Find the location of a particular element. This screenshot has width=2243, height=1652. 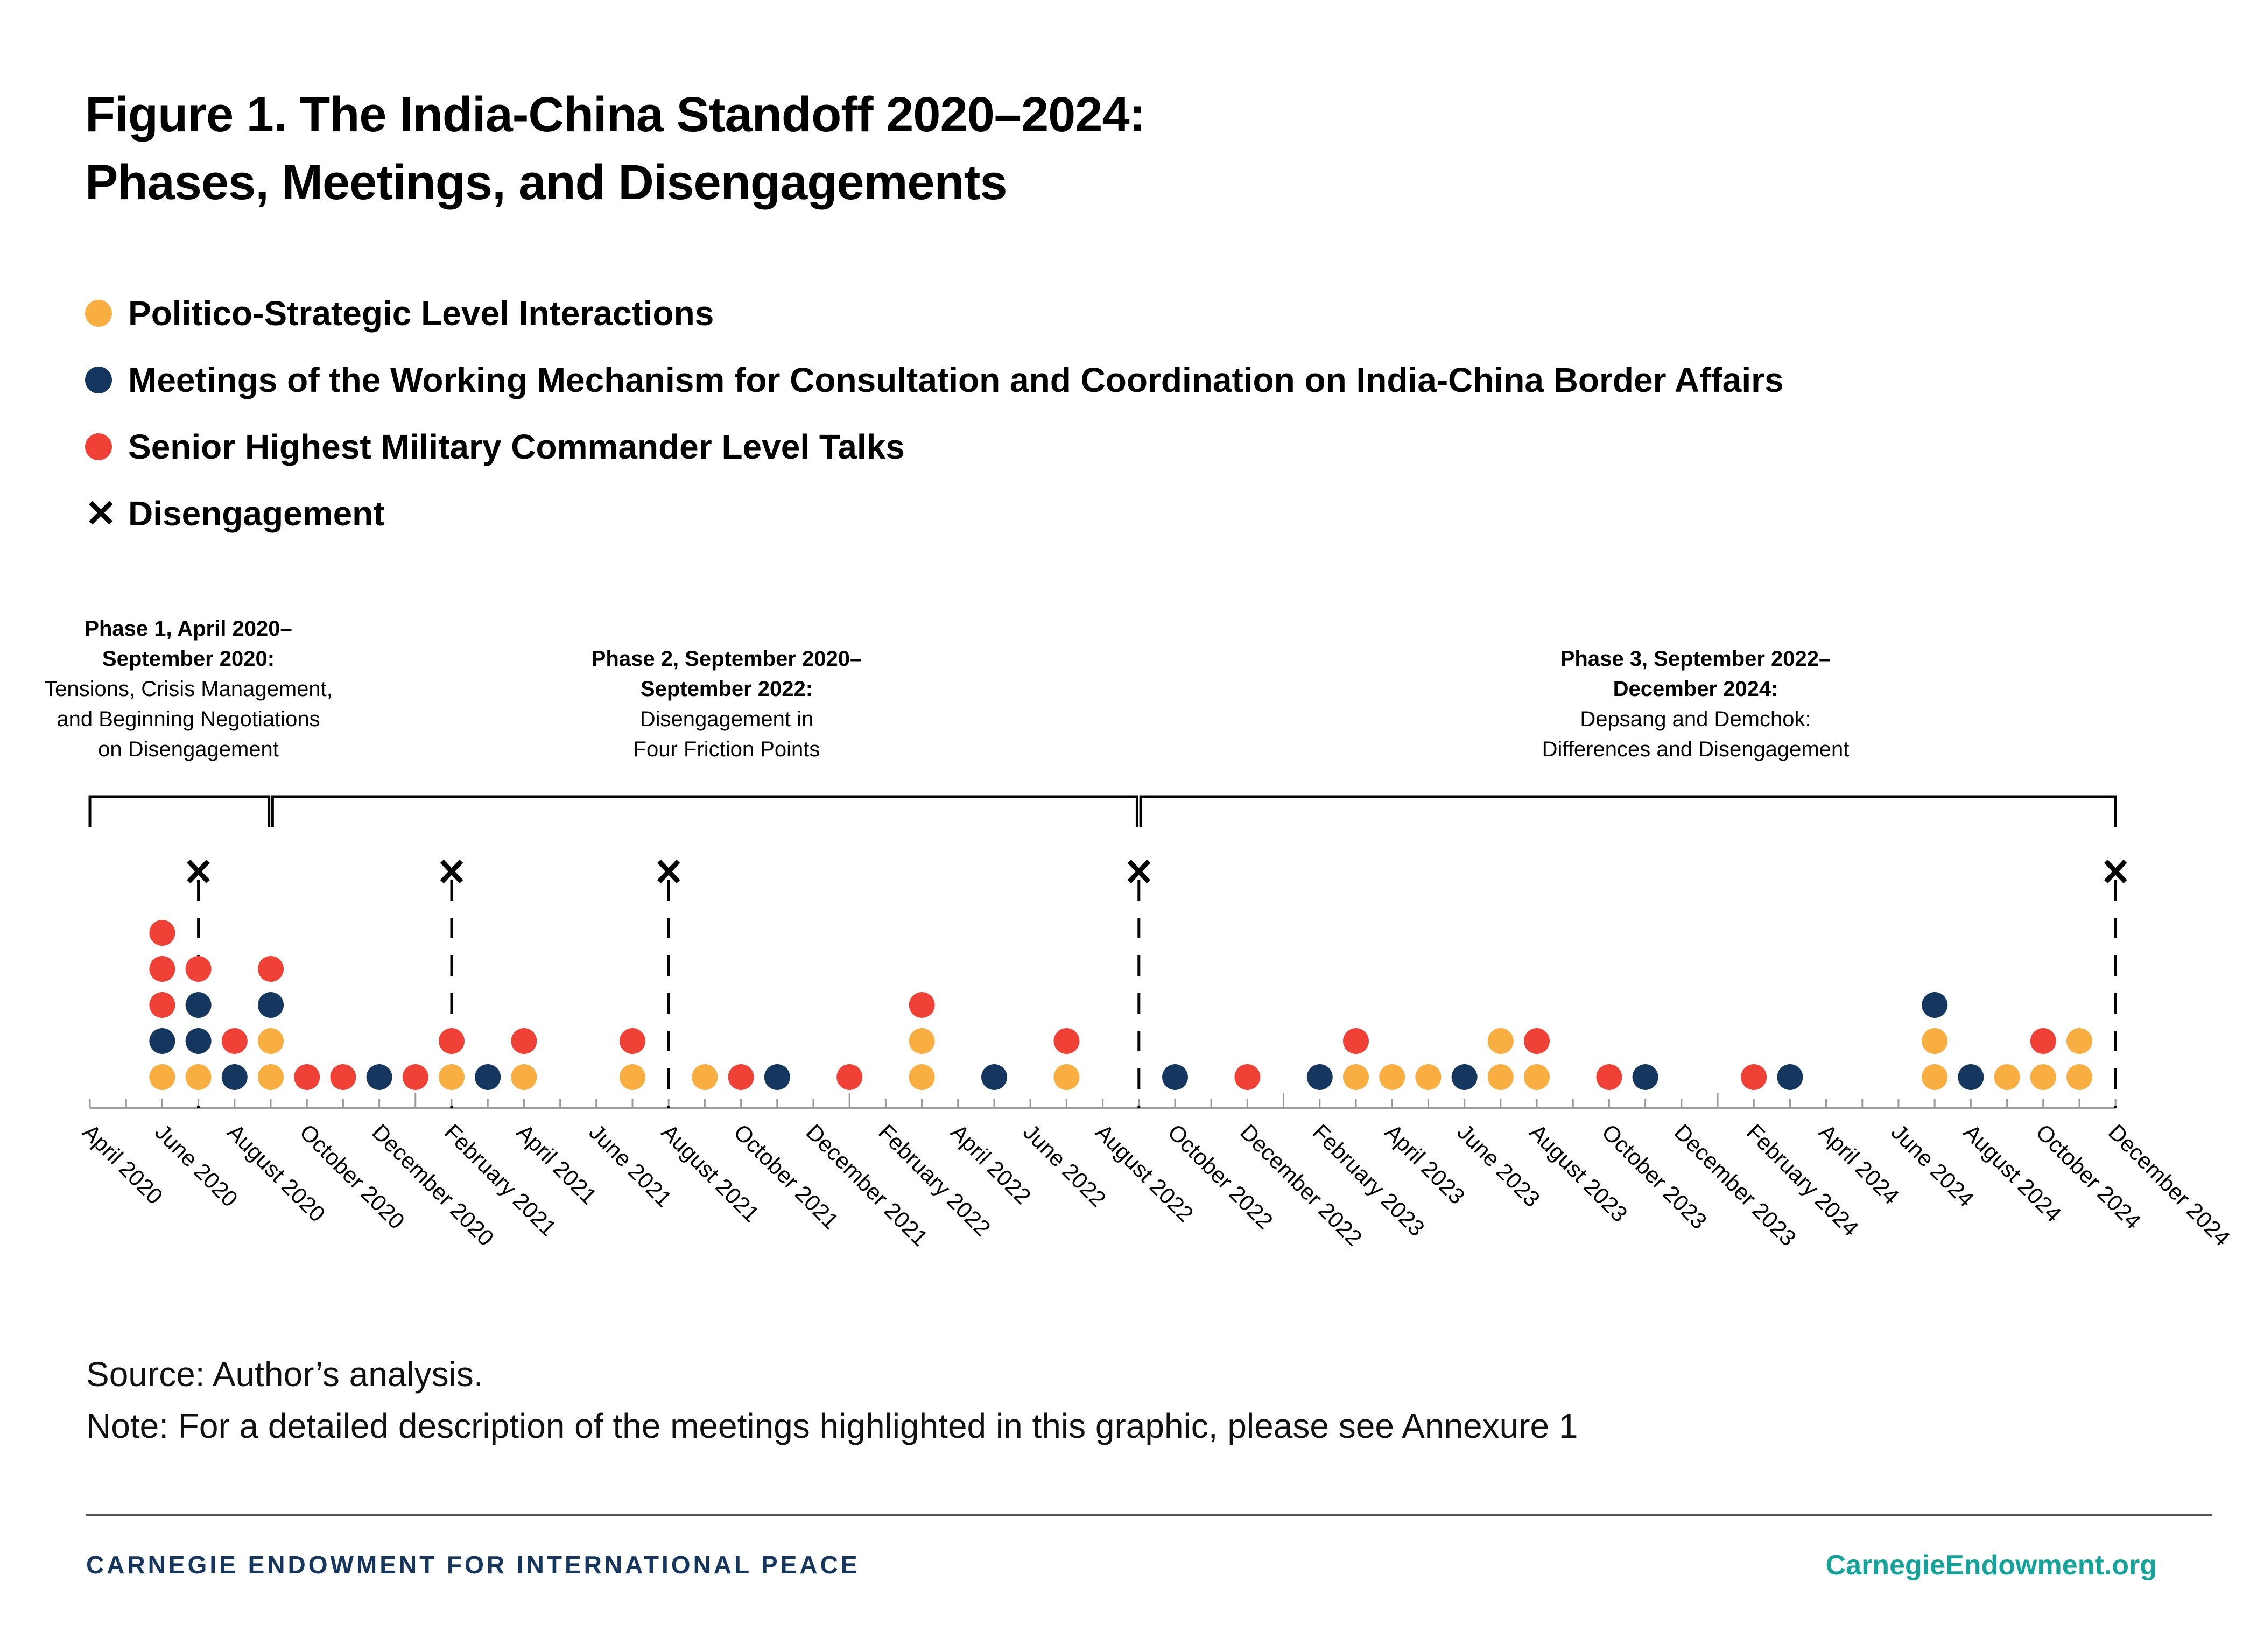

phase-heading: Phase 2, September 2020– is located at coordinates (726, 659).